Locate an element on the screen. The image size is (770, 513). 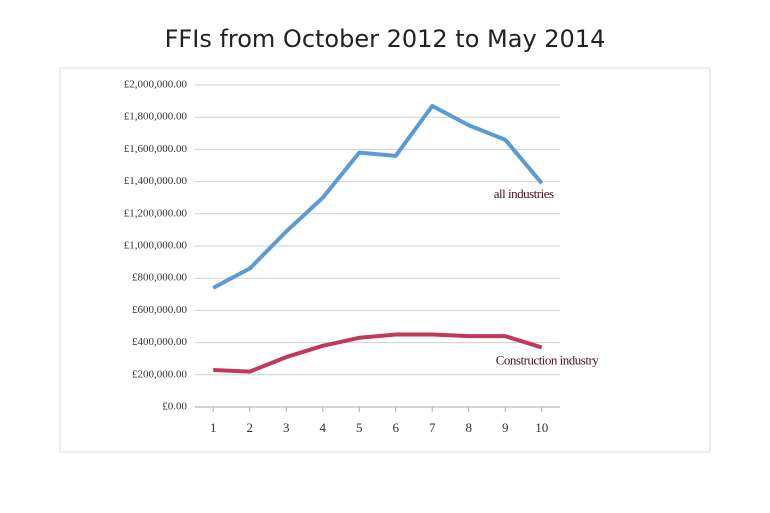
x-tick-label: 4 is located at coordinates (323, 427).